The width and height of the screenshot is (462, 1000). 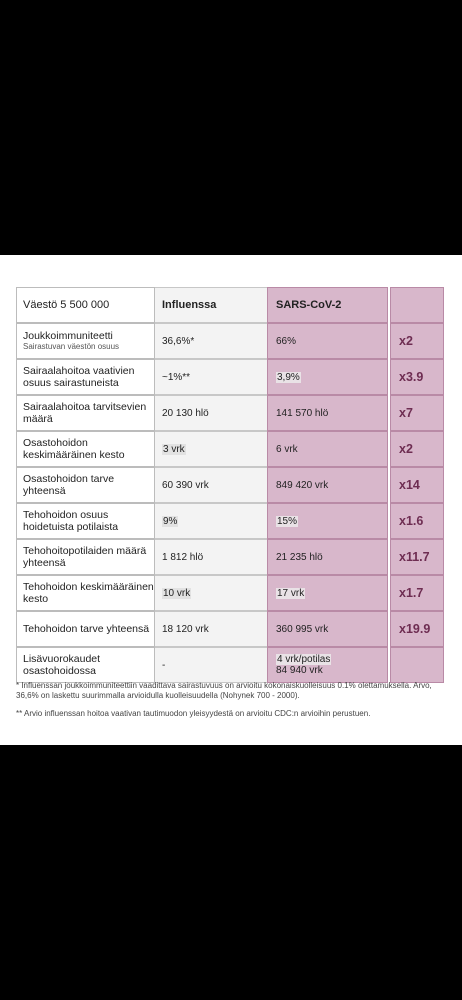 I want to click on influenza-cell: ~1%**, so click(x=211, y=377).